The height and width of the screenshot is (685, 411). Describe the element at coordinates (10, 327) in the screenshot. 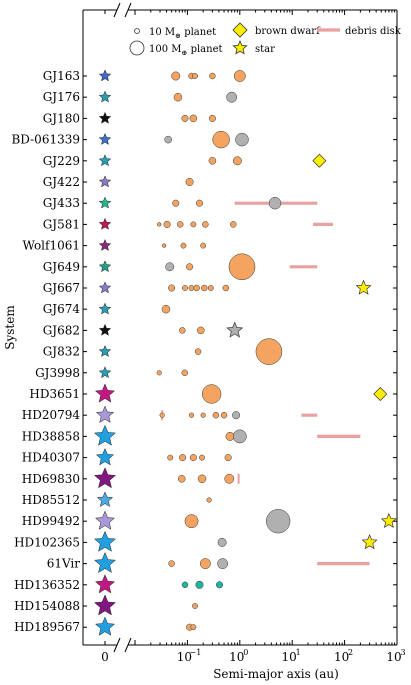

I see `y-axis-title: System` at that location.